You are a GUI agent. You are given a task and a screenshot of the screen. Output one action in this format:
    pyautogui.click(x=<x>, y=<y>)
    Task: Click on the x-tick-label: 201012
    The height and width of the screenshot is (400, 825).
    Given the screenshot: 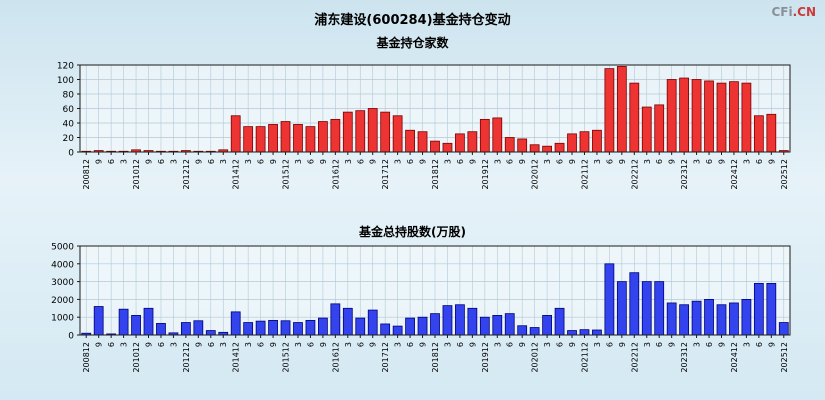 What is the action you would take?
    pyautogui.click(x=136, y=357)
    